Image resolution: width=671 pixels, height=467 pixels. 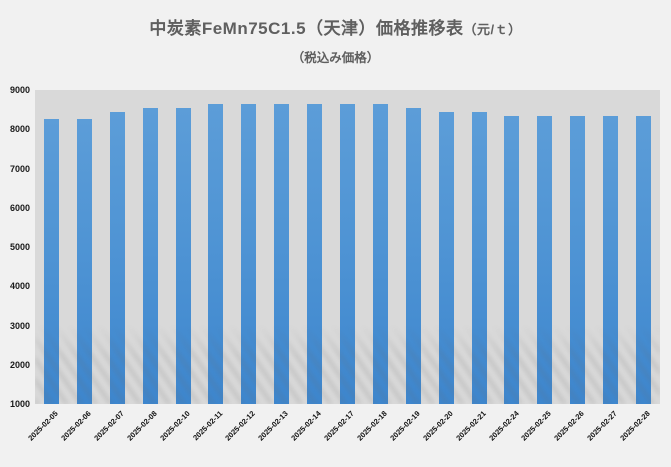 What do you see at coordinates (240, 426) in the screenshot?
I see `x-axis-tick-label: 2025-02-12` at bounding box center [240, 426].